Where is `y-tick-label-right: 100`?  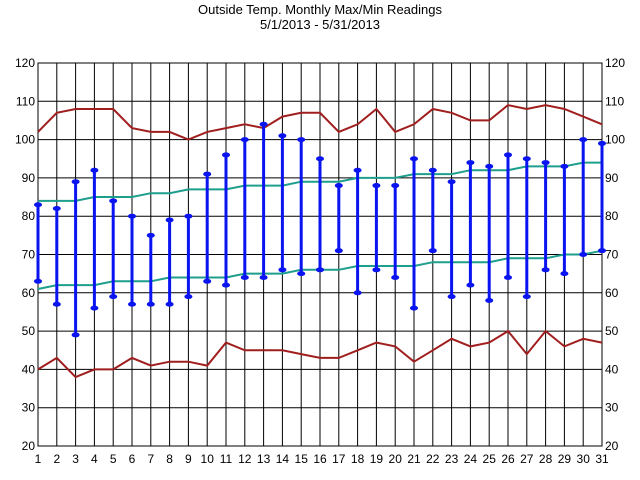
y-tick-label-right: 100 is located at coordinates (615, 140).